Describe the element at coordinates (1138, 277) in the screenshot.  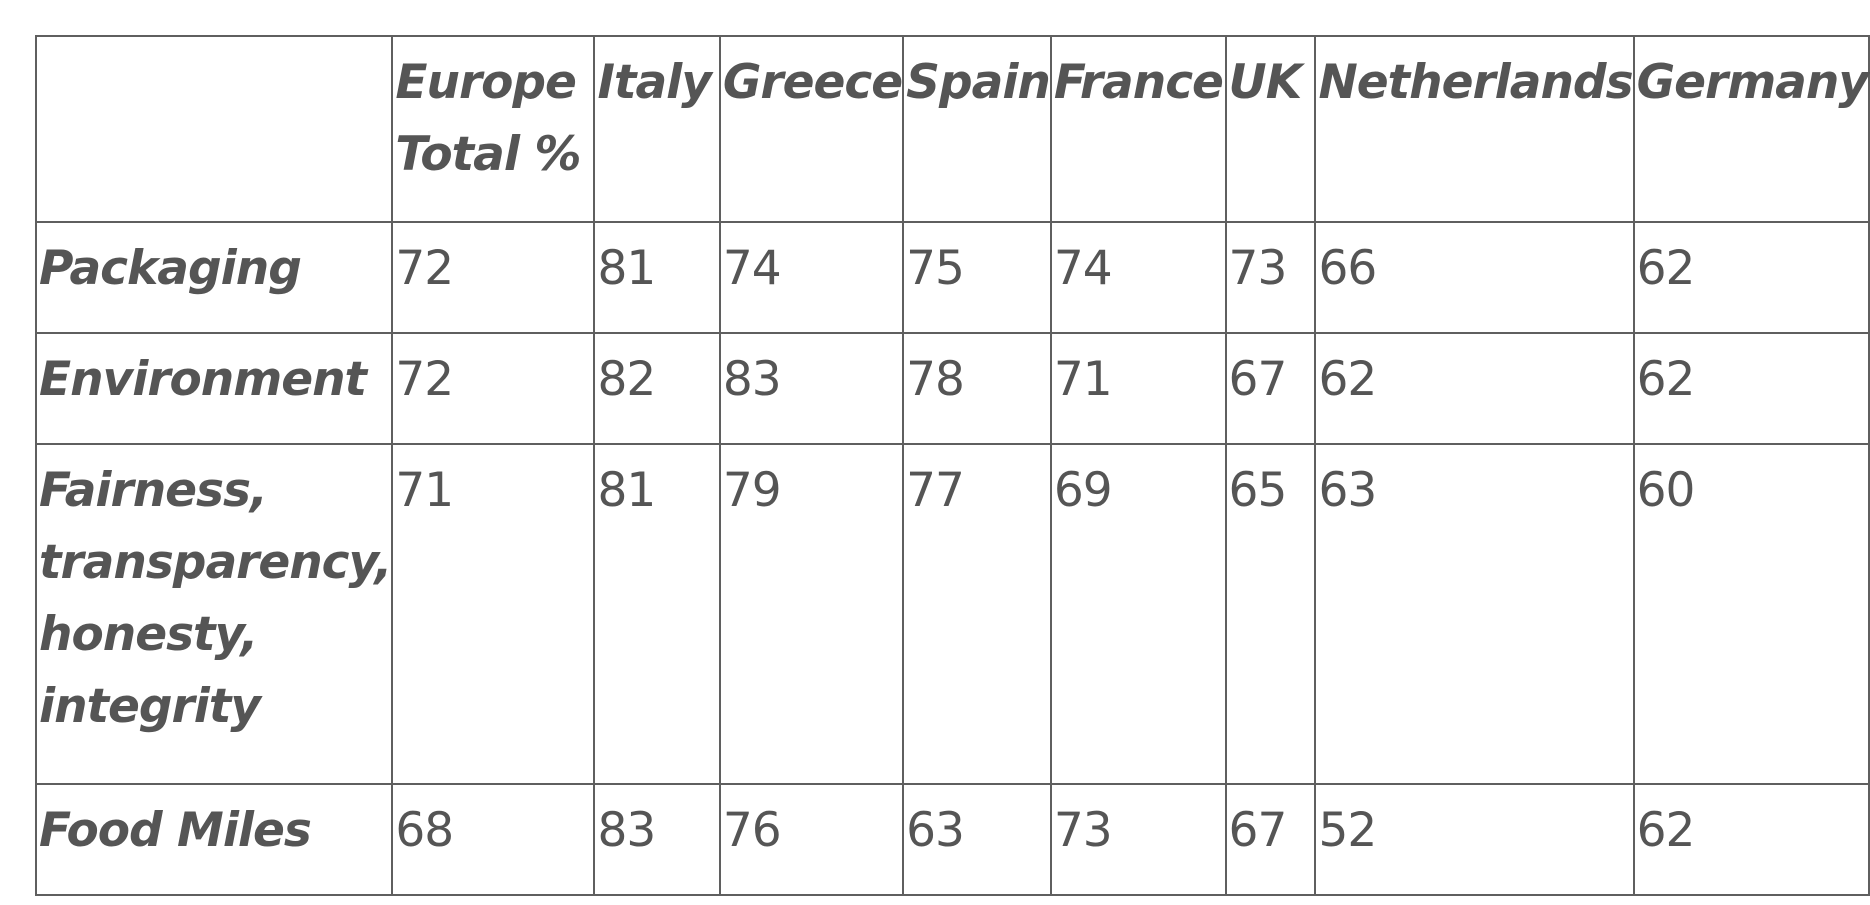
I see `cell-packaging-france: 74` at that location.